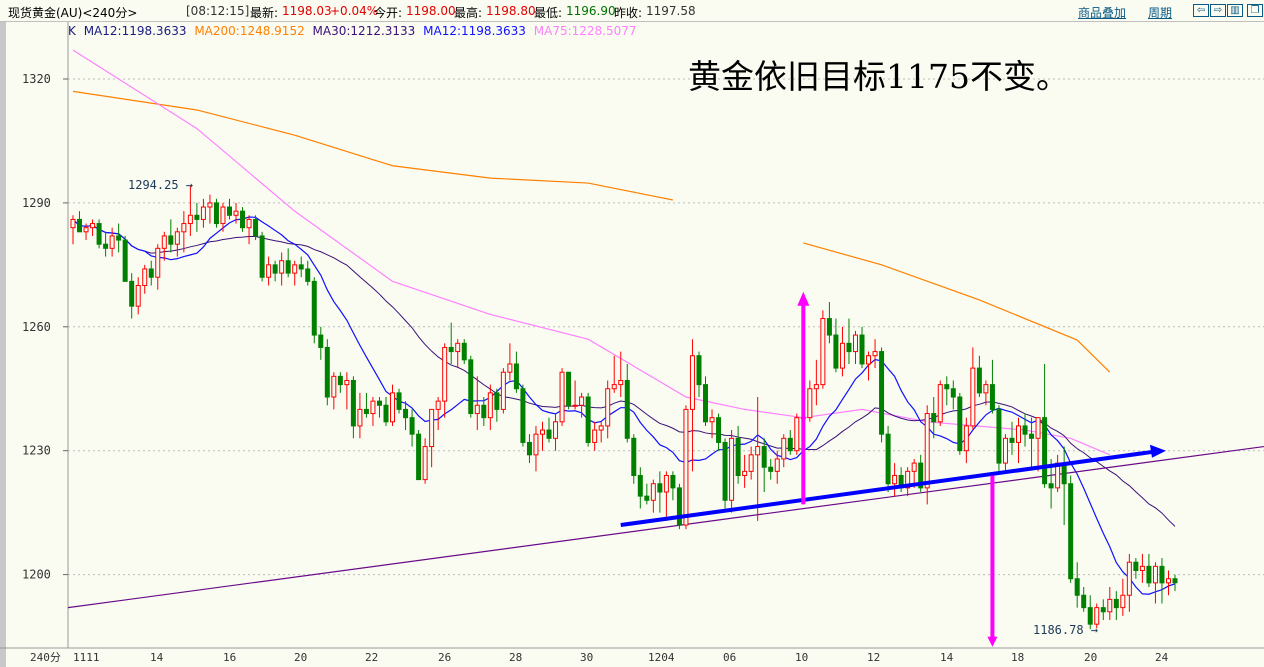  What do you see at coordinates (1201, 10) in the screenshot?
I see `arrow-left-icon: ⇦` at bounding box center [1201, 10].